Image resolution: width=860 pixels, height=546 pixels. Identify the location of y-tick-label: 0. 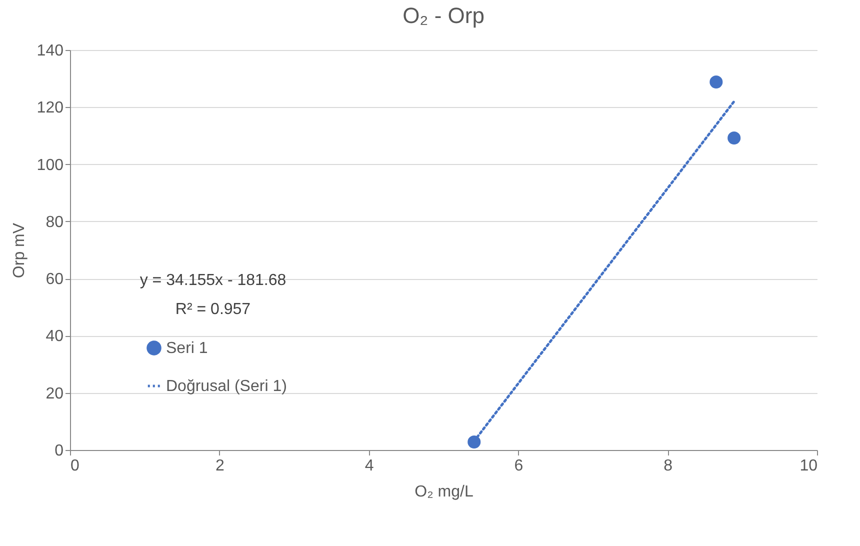
(59, 451).